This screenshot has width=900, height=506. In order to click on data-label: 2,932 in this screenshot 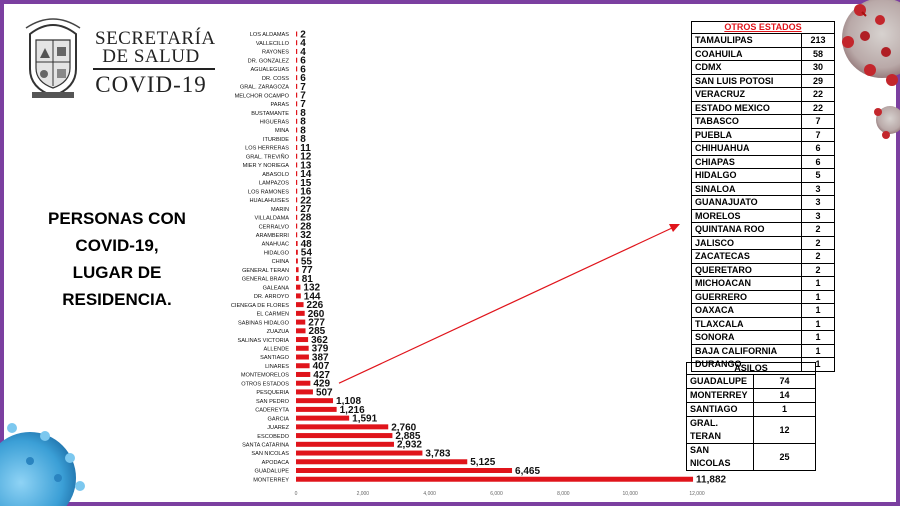, I will do `click(409, 445)`.